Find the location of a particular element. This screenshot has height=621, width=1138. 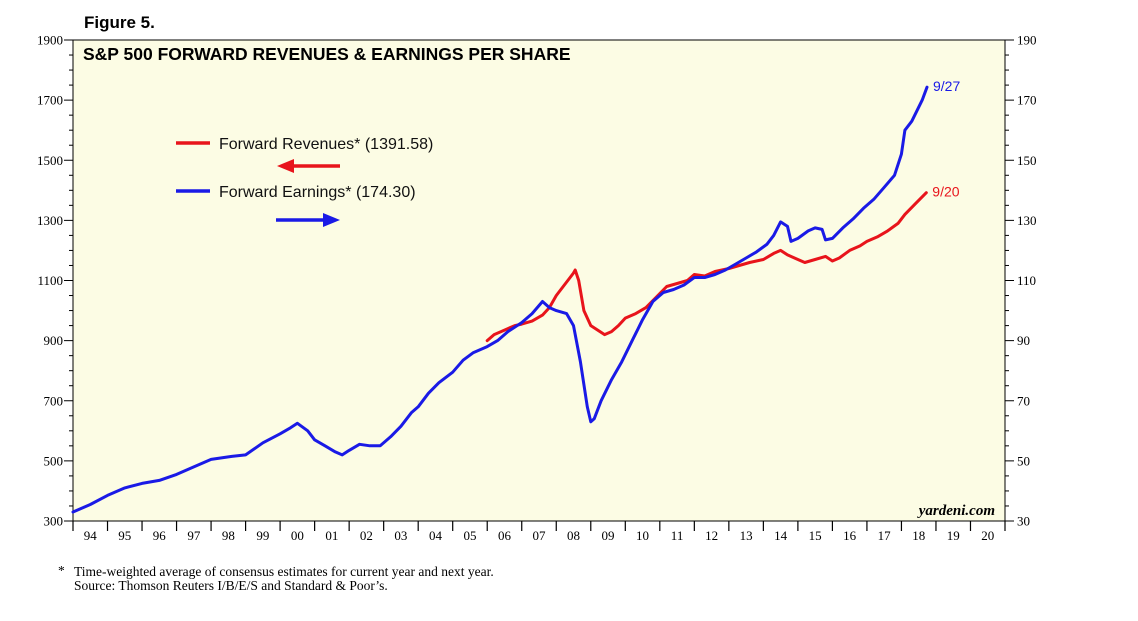

brand-watermark: yardeni.com is located at coordinates (956, 511).